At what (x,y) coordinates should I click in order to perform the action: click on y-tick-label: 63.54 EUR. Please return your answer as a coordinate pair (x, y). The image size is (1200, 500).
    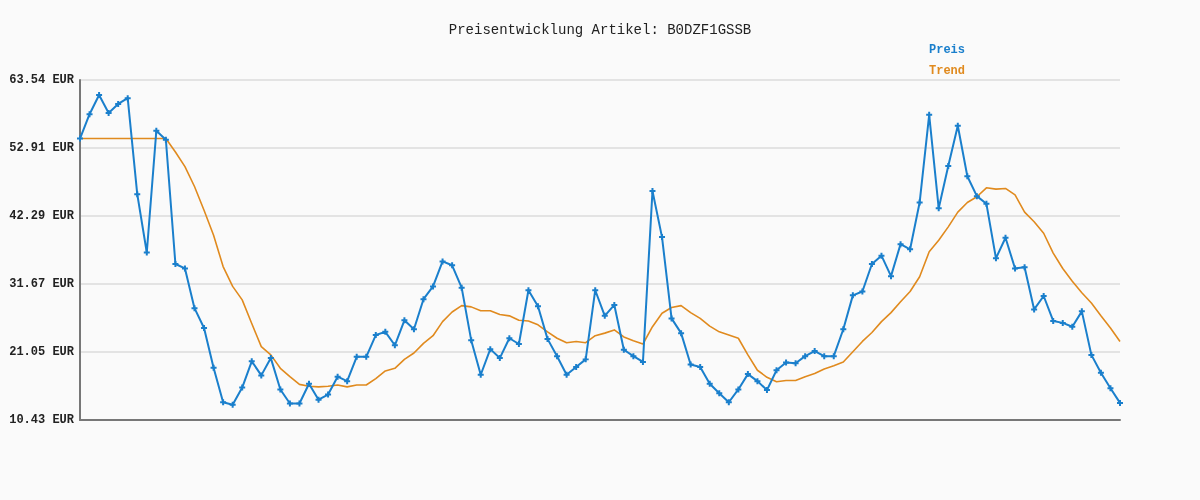
    Looking at the image, I should click on (42, 80).